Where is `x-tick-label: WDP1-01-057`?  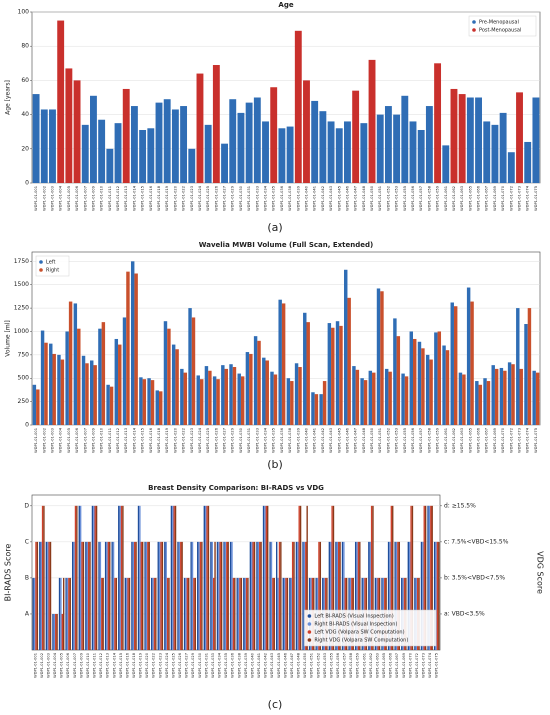
x-tick-label: WDP1-01-057 is located at coordinates (345, 665).